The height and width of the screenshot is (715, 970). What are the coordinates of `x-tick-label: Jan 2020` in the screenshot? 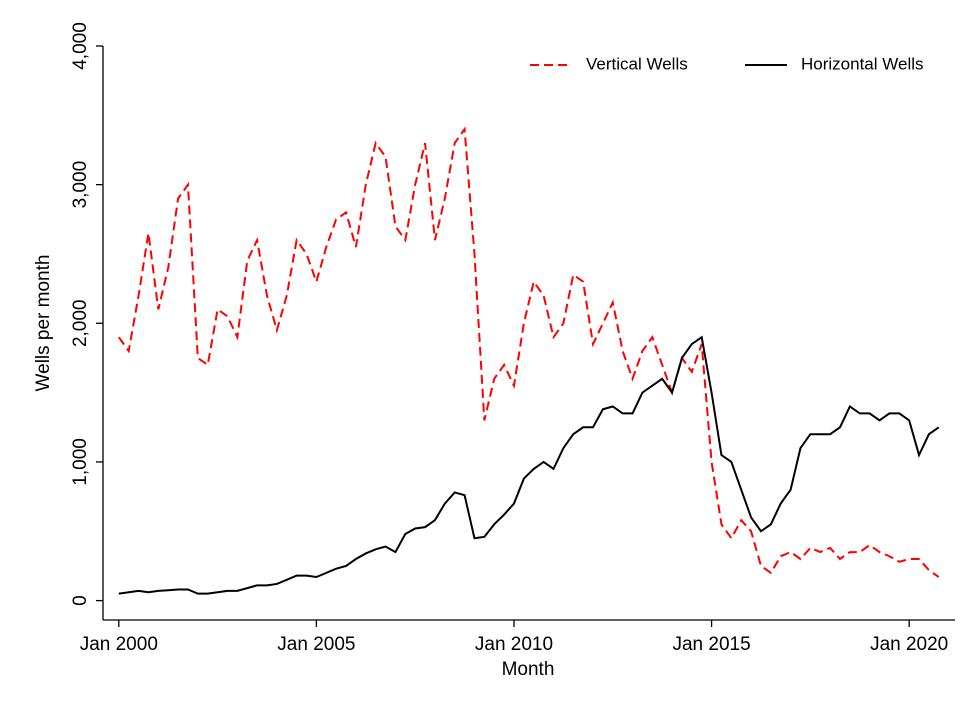 It's located at (909, 644).